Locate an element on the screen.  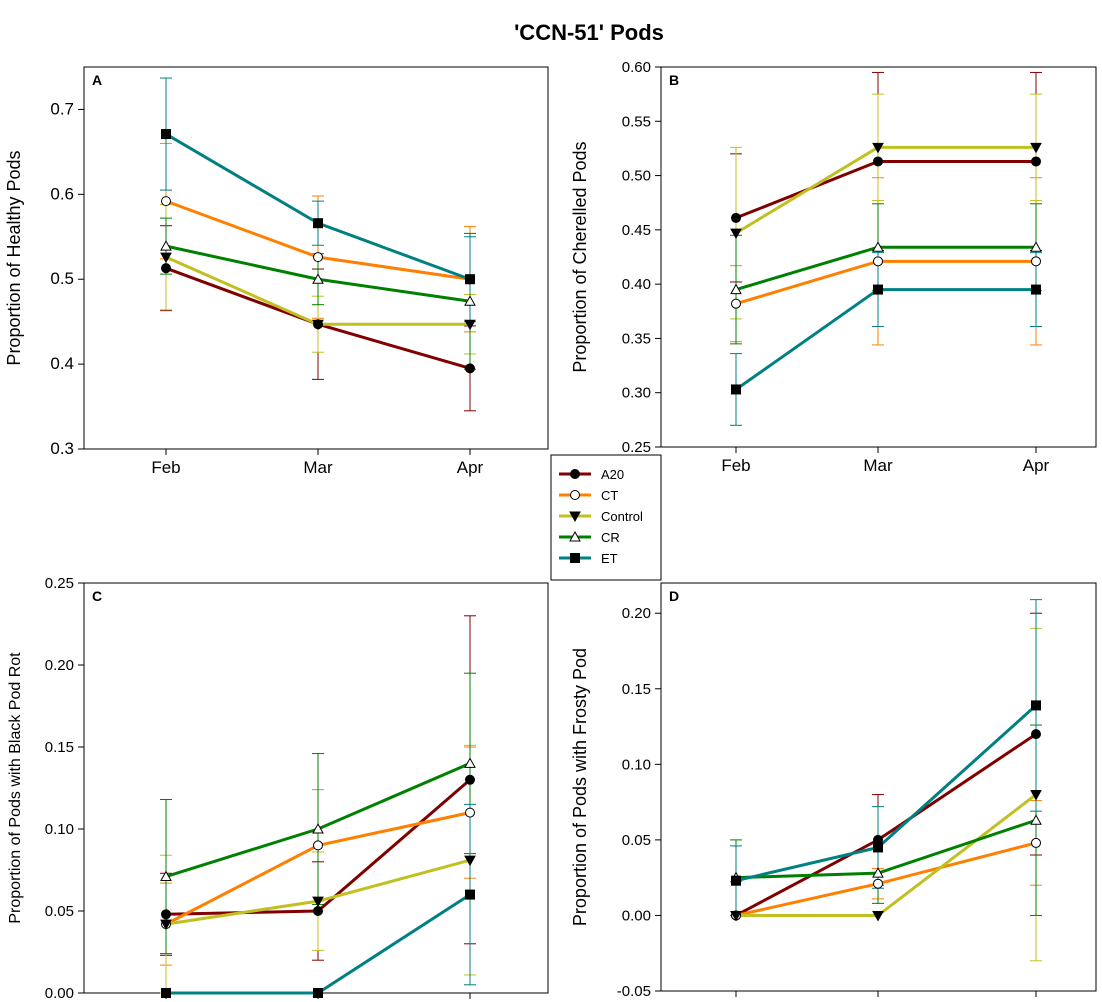
legend-label-control: Control is located at coordinates (622, 516).